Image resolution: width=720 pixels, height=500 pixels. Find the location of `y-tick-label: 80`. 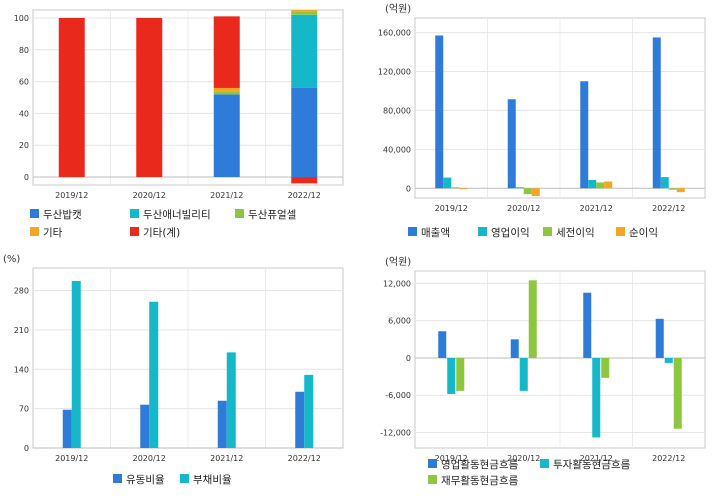

y-tick-label: 80 is located at coordinates (24, 50).